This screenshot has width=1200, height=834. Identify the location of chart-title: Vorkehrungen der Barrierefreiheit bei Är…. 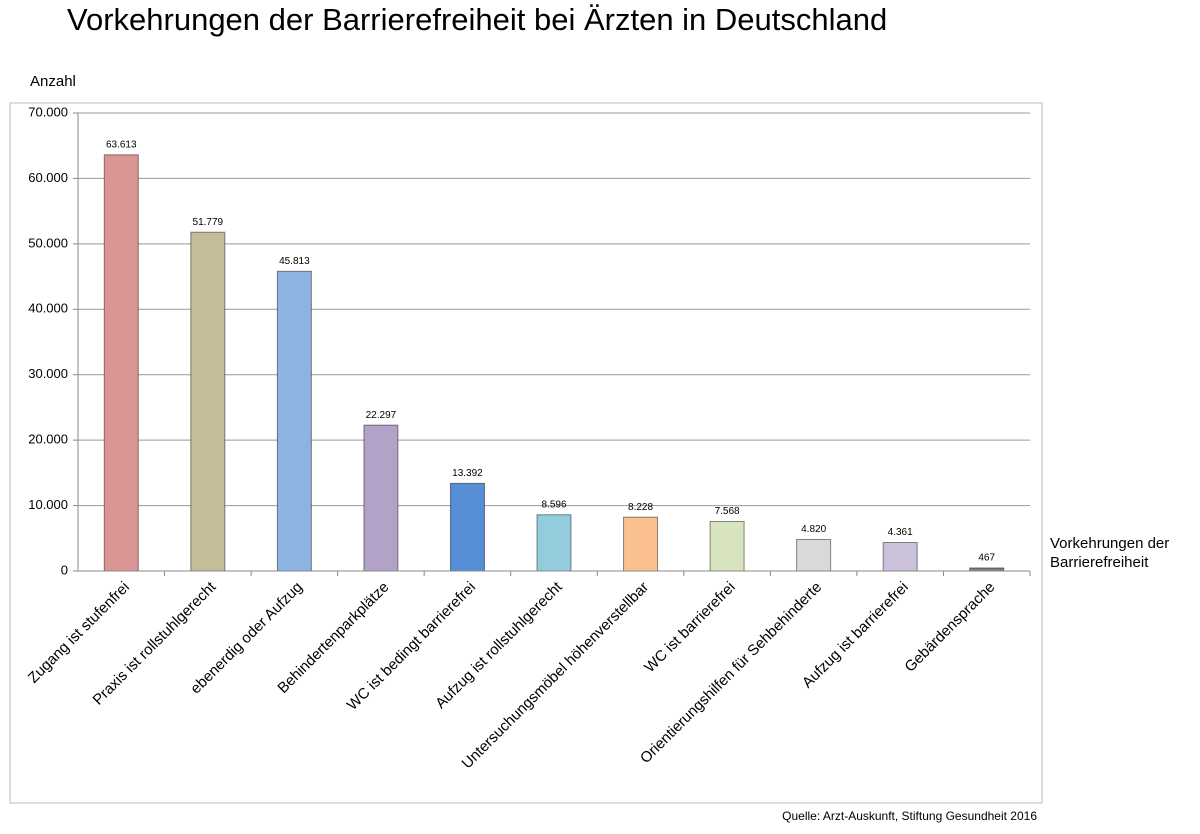
(477, 19).